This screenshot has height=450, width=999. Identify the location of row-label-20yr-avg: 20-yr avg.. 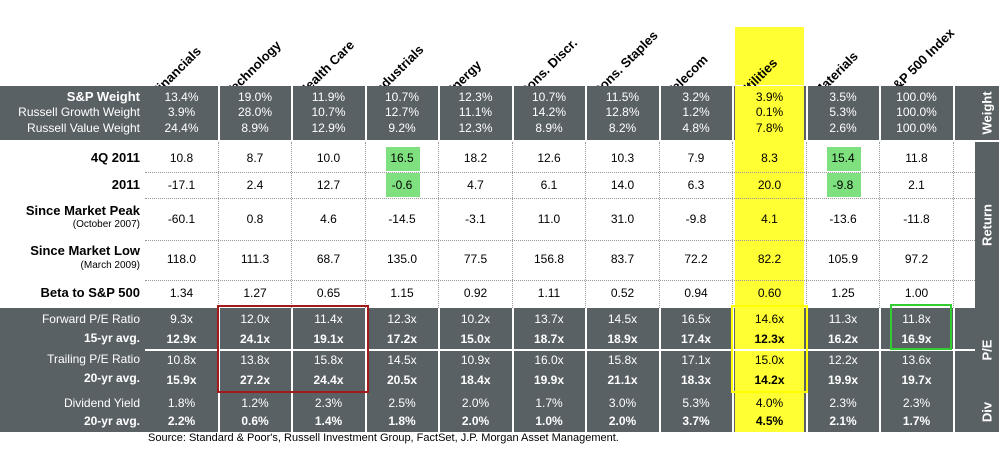
(111, 378).